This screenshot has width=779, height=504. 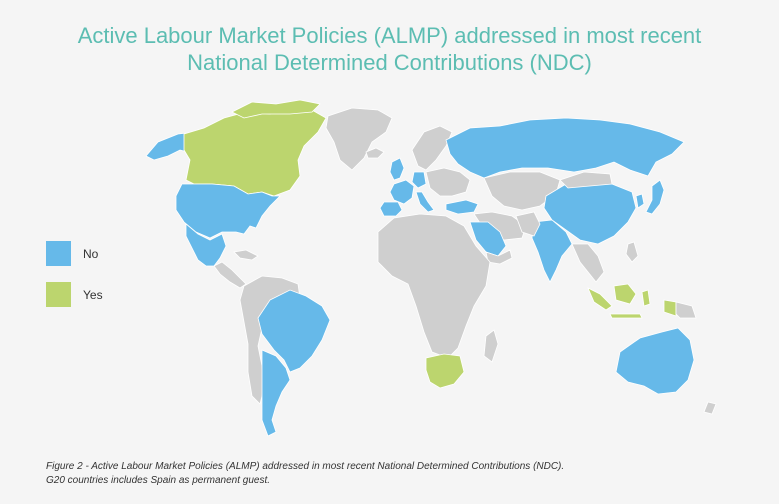 I want to click on madagascar, so click(x=491, y=346).